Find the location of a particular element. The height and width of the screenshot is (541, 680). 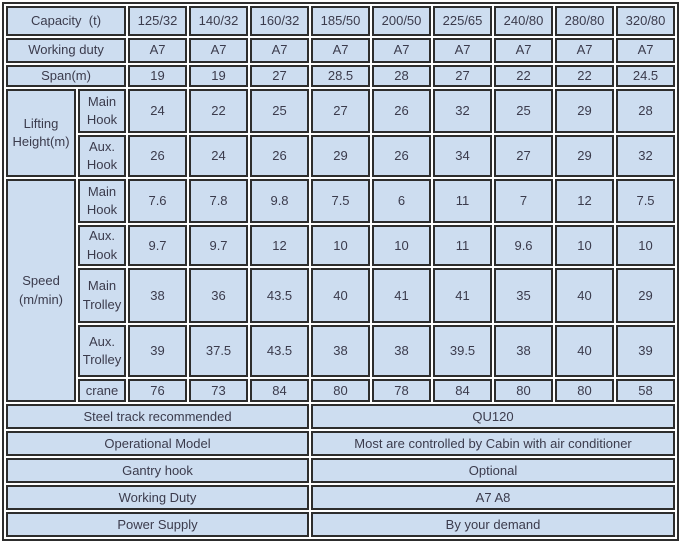

speed-main-hook-label: Main Hook is located at coordinates (102, 201).